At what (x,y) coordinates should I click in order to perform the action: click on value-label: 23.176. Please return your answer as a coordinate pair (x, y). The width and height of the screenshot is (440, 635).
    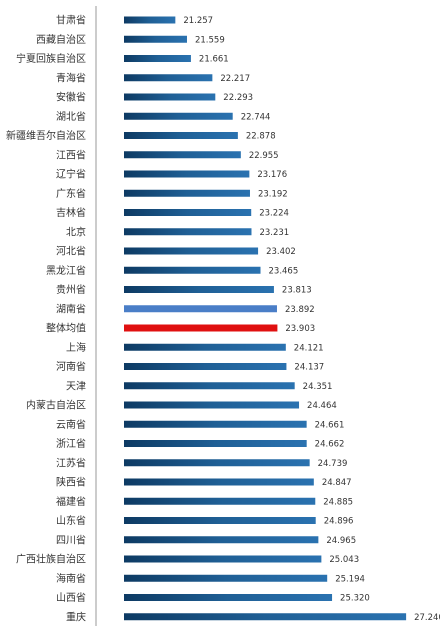
    Looking at the image, I should click on (272, 175).